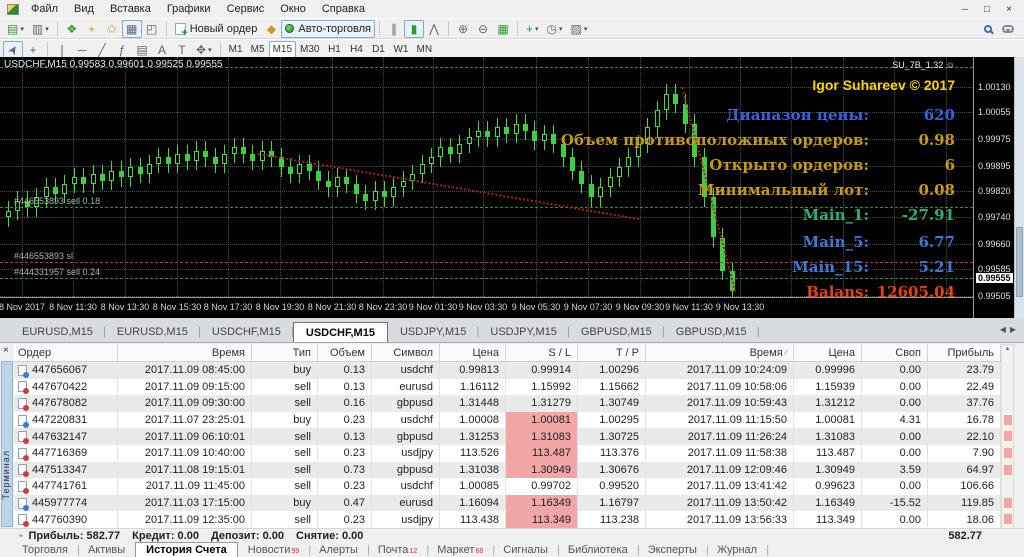  Describe the element at coordinates (406, 352) in the screenshot. I see `column-header: Символ` at that location.